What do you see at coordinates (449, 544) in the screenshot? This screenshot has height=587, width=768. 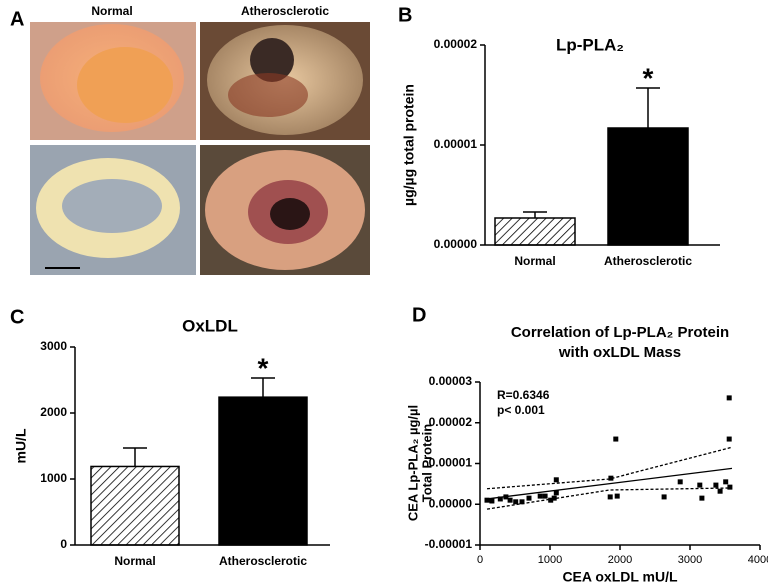 I see `y-tick-label: -0.00001` at bounding box center [449, 544].